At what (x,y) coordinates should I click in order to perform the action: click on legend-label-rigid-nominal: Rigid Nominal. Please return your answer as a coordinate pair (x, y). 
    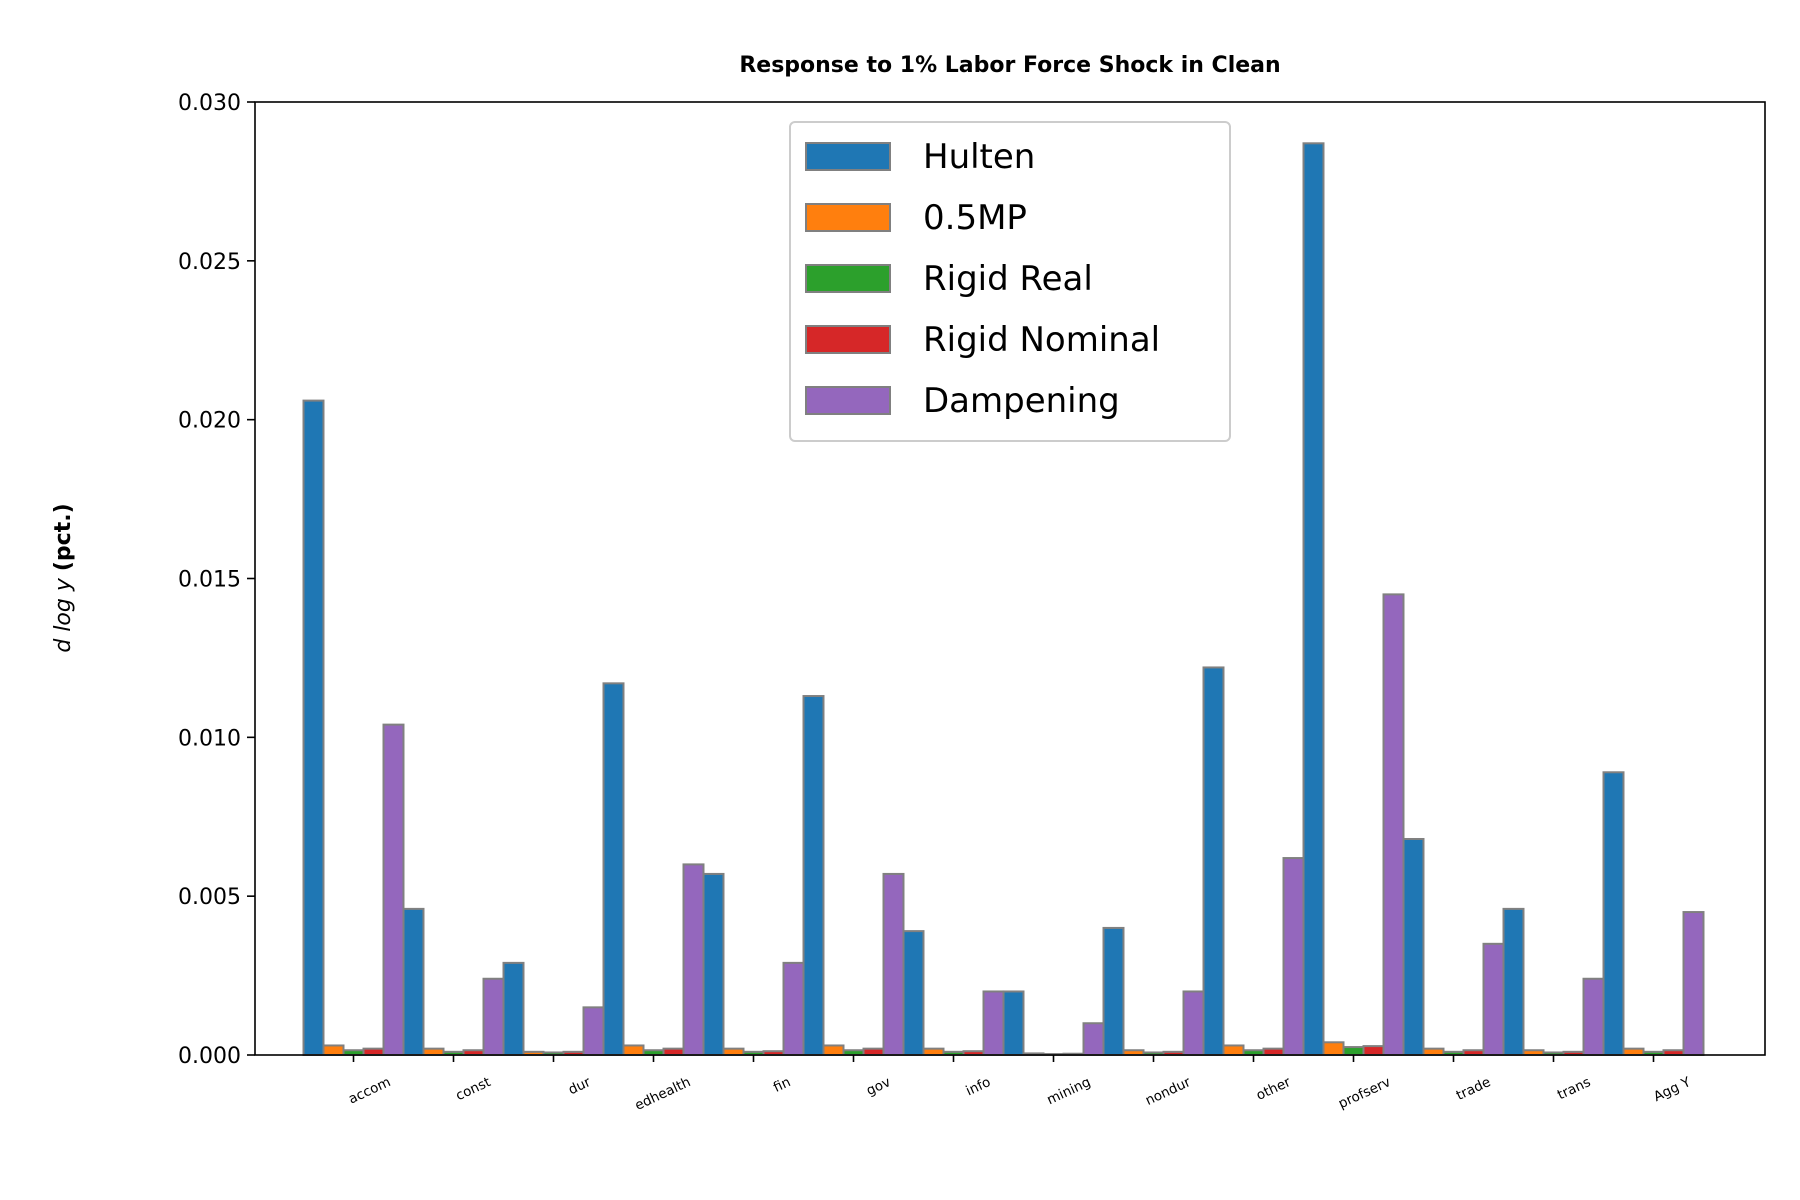
    Looking at the image, I should click on (1041, 340).